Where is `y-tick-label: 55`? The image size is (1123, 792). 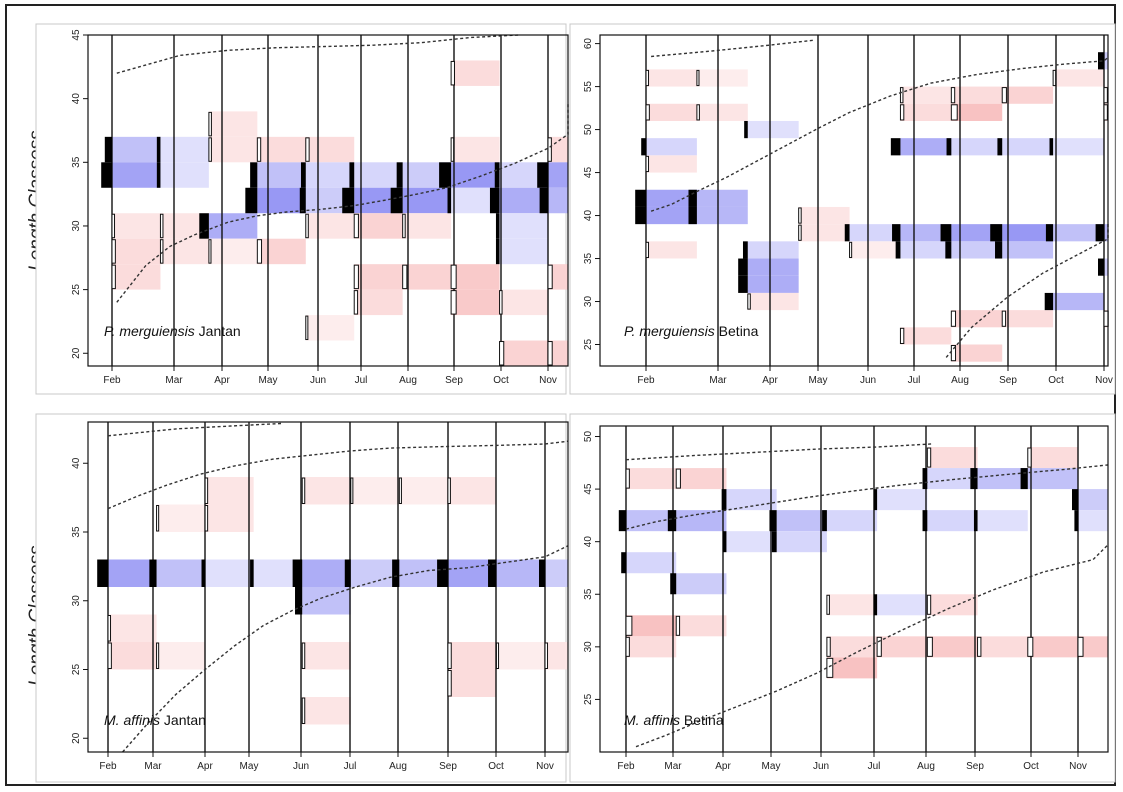
y-tick-label: 55 is located at coordinates (588, 87).